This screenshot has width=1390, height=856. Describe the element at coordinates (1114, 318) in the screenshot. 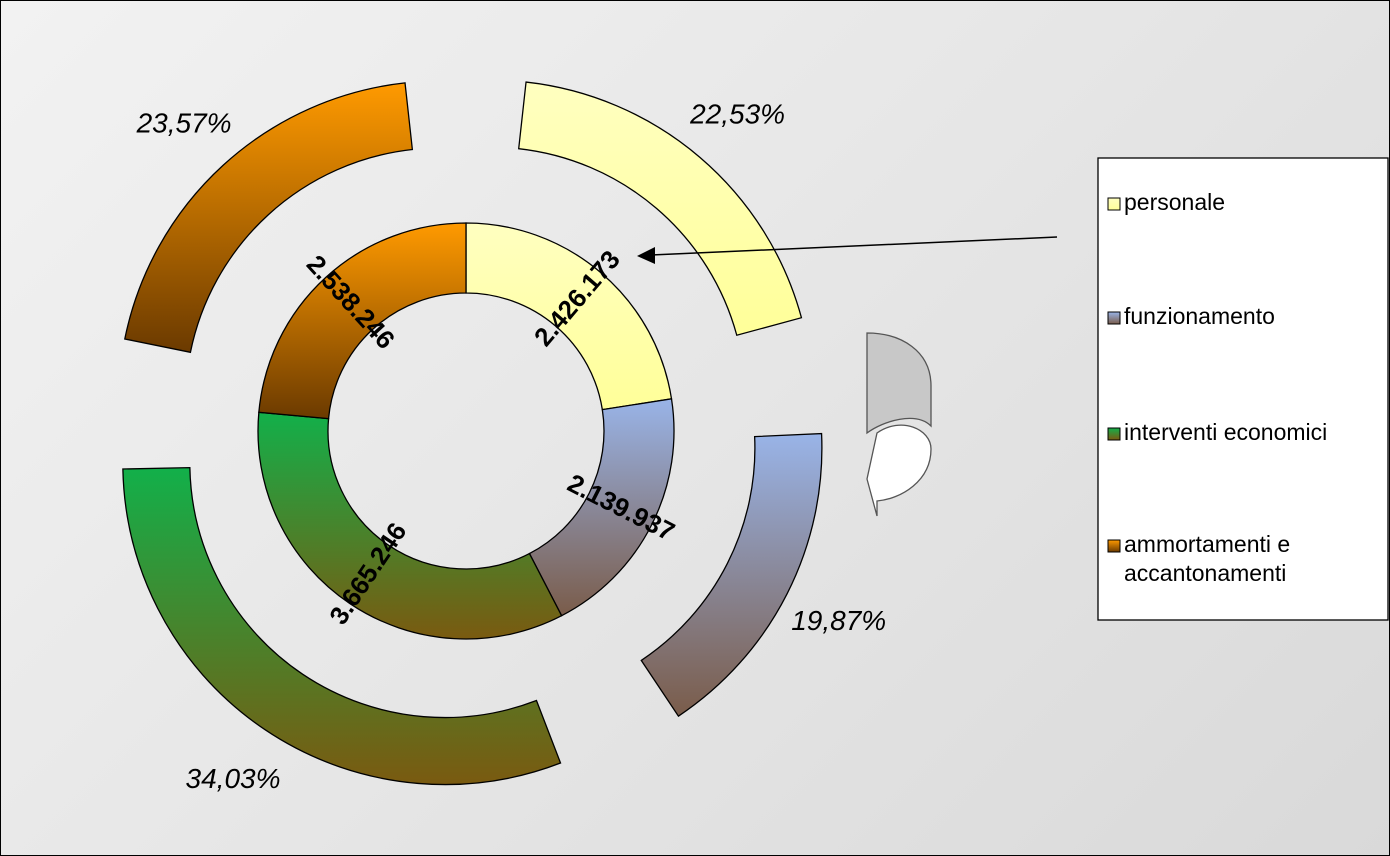

I see `legend-swatch-funzionamento` at that location.